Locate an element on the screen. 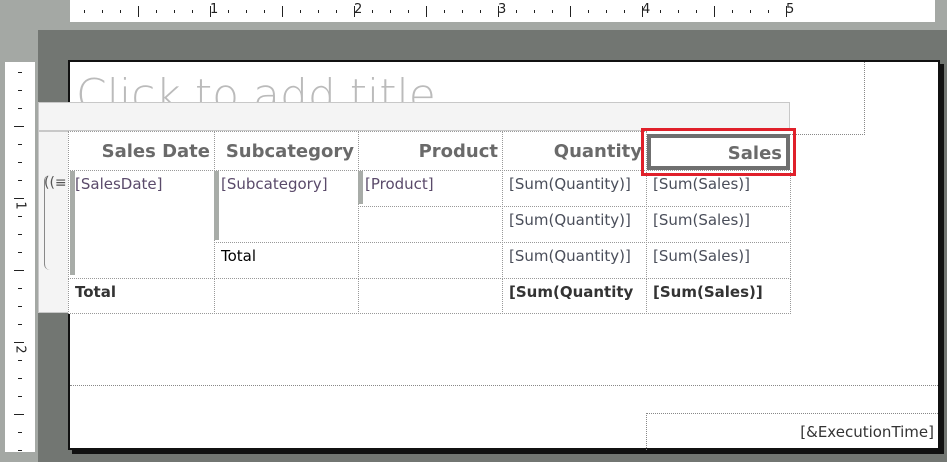 Image resolution: width=947 pixels, height=462 pixels. group-indicator-product is located at coordinates (360, 187).